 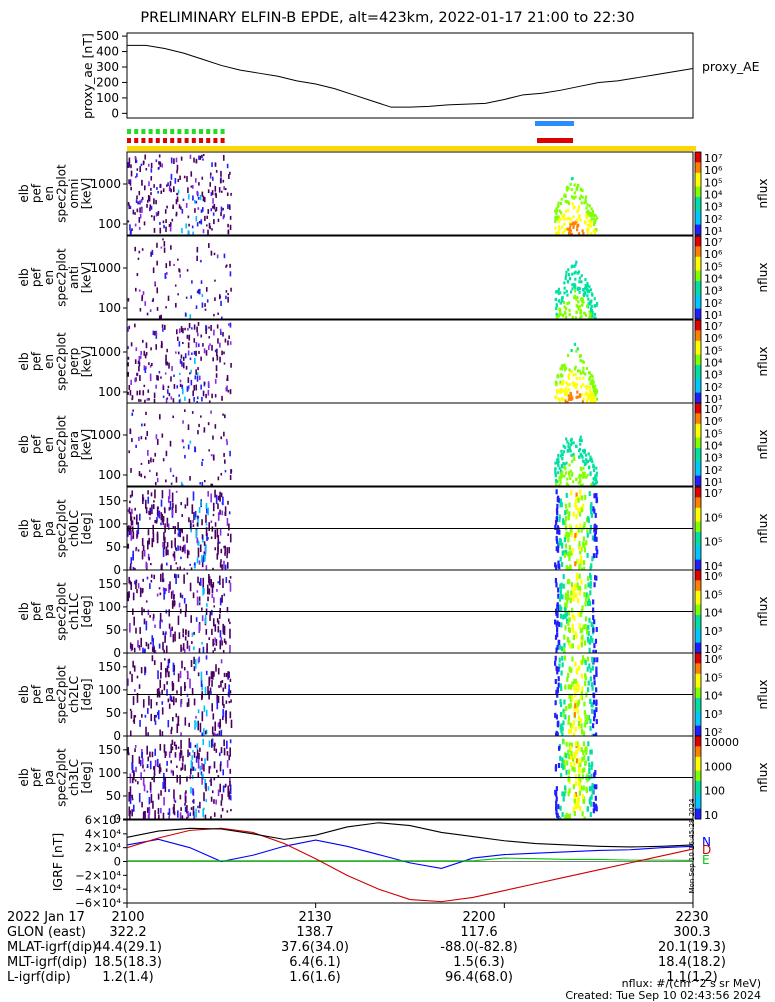 What do you see at coordinates (113, 713) in the screenshot?
I see `panel-ytick-label: 50` at bounding box center [113, 713].